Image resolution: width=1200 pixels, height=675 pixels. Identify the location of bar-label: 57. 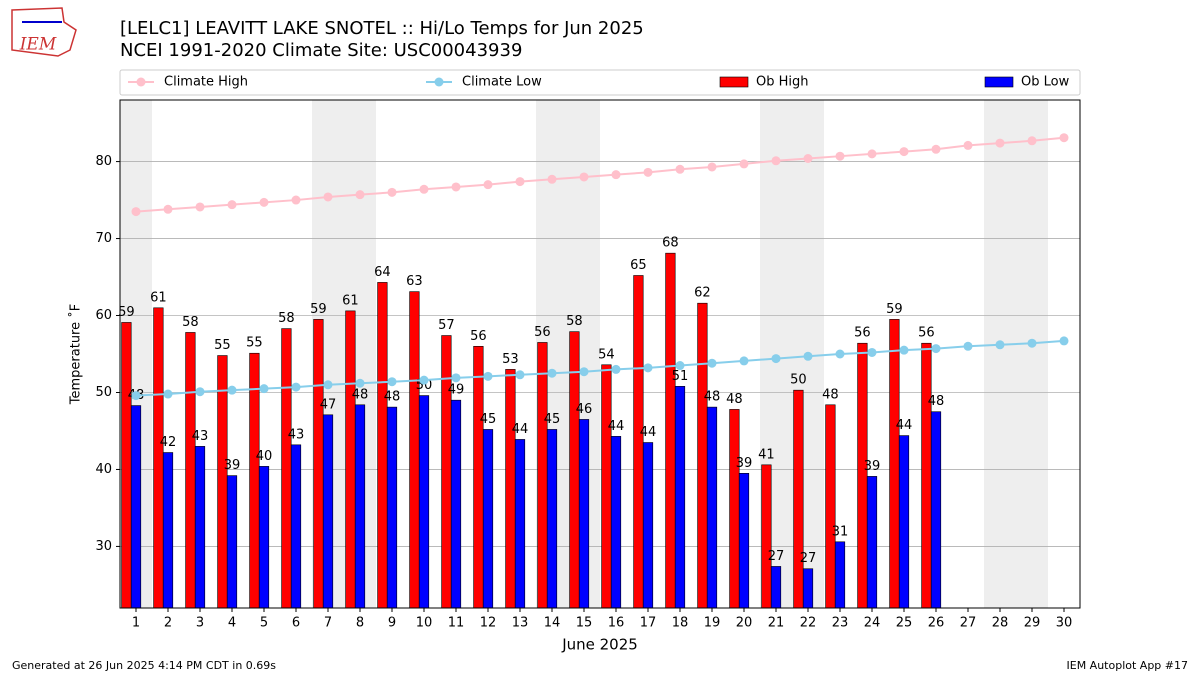
(446, 325).